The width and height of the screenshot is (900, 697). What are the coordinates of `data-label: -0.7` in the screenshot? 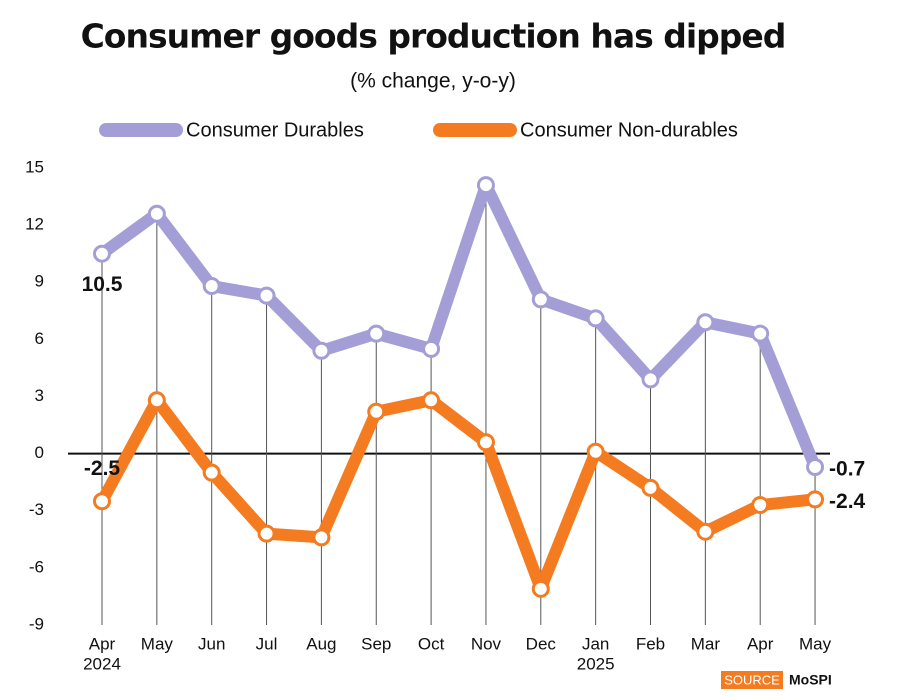 It's located at (847, 469).